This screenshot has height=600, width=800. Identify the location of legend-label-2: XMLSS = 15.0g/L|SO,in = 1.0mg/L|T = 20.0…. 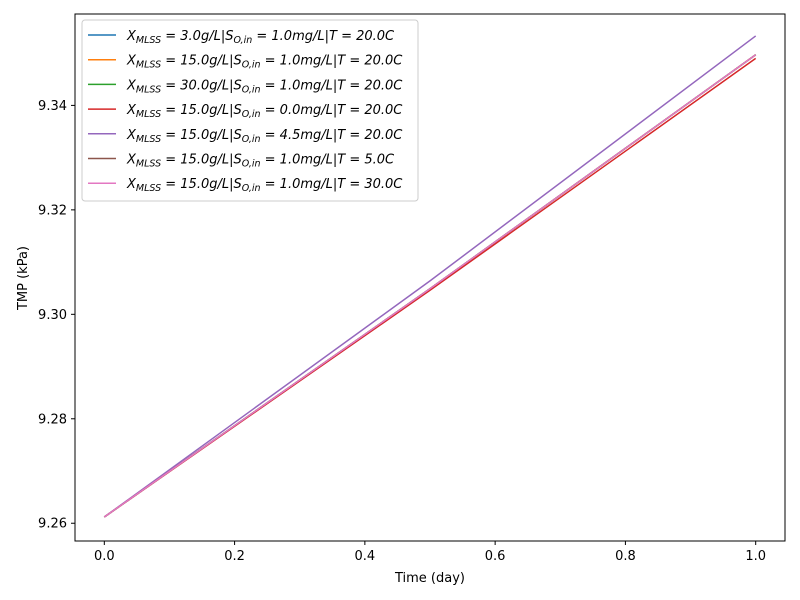
(264, 62).